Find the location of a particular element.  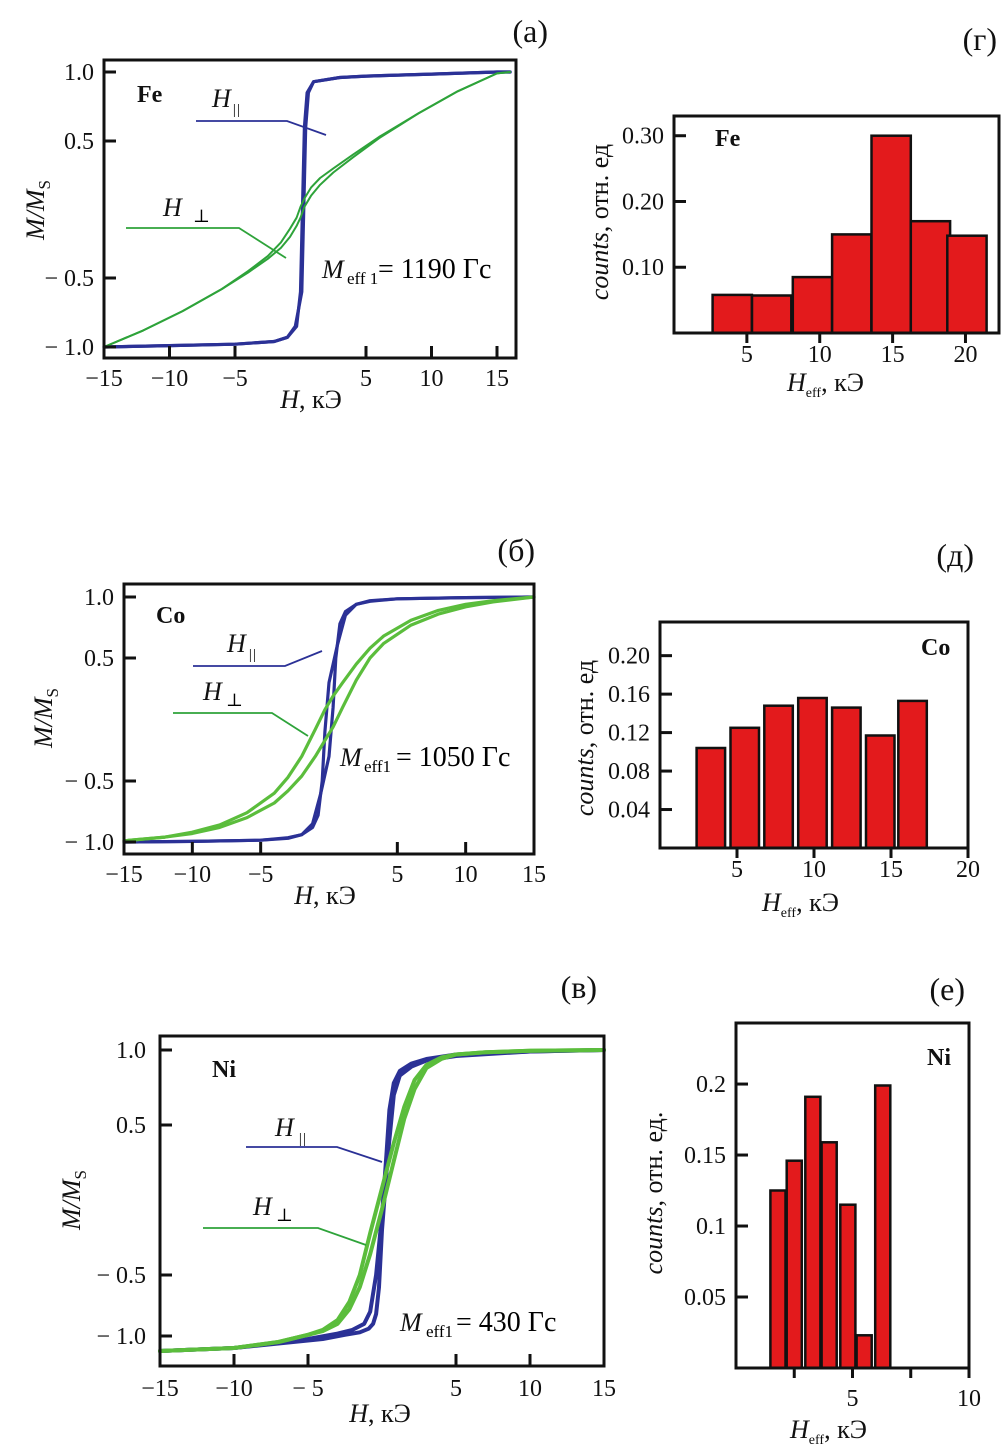

x-axis-title-d: Heff, кЭ is located at coordinates (800, 904).